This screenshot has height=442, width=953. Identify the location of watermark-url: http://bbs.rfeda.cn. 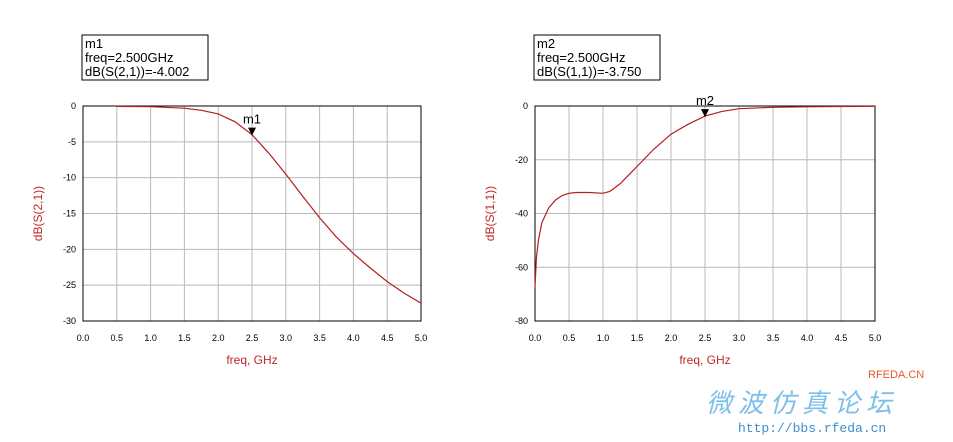
(812, 428).